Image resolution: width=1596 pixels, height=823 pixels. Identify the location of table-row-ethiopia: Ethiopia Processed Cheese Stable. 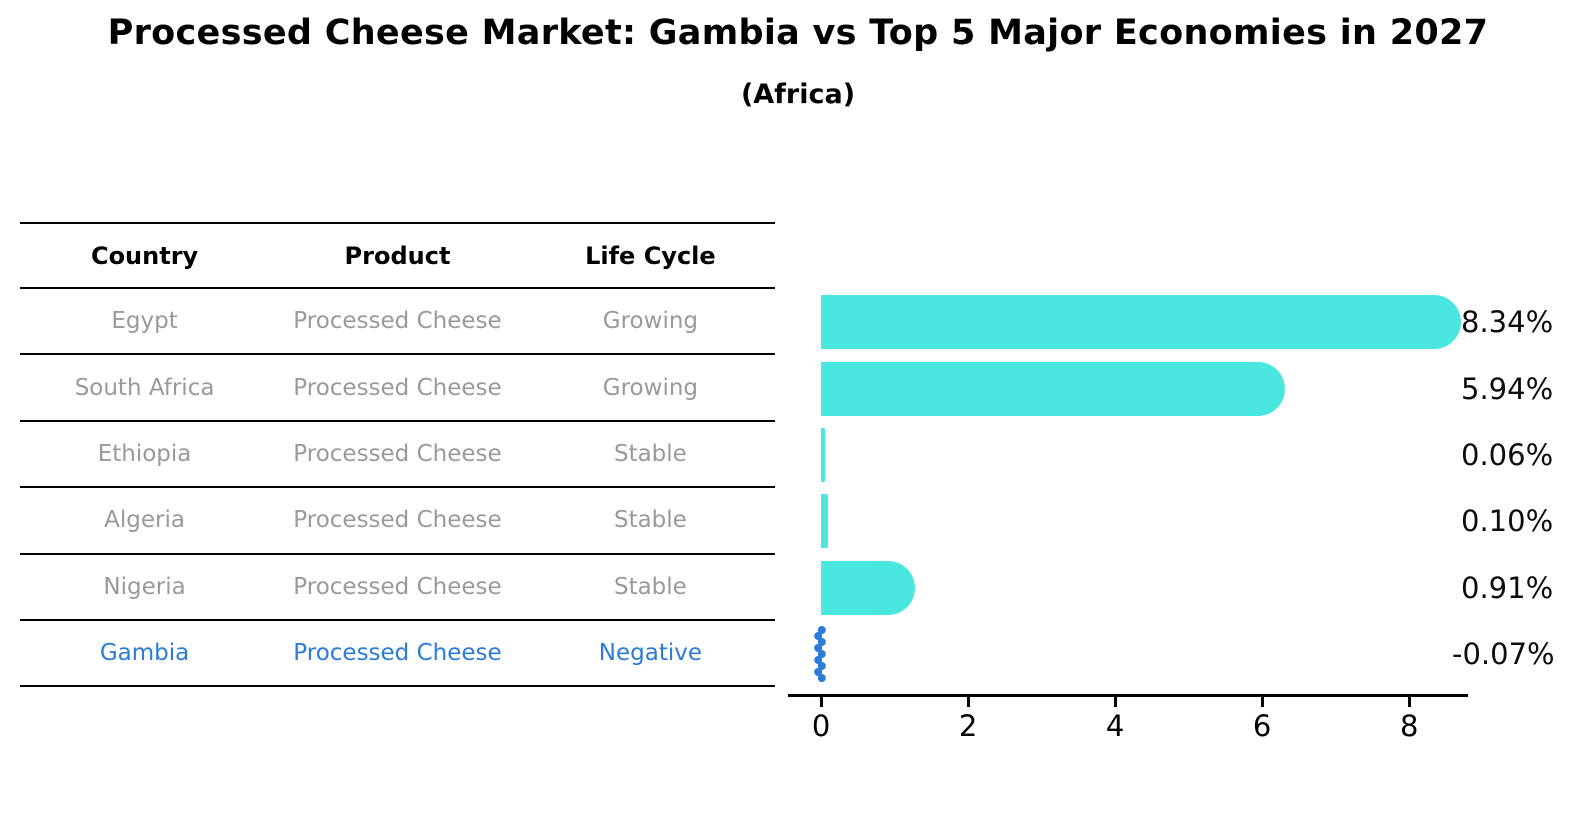
(397, 455).